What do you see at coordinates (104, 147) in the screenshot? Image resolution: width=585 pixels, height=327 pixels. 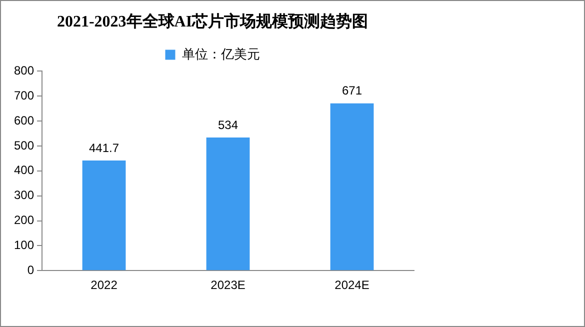 I see `data-label: 441.7` at bounding box center [104, 147].